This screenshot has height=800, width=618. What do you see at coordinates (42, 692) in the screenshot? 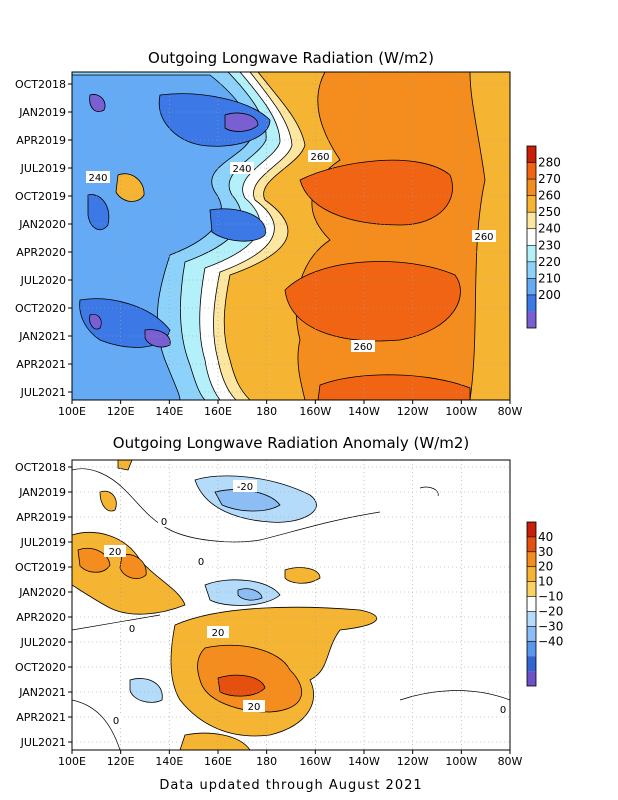
I see `anomaly-y-tick-label: JAN2021` at bounding box center [42, 692].